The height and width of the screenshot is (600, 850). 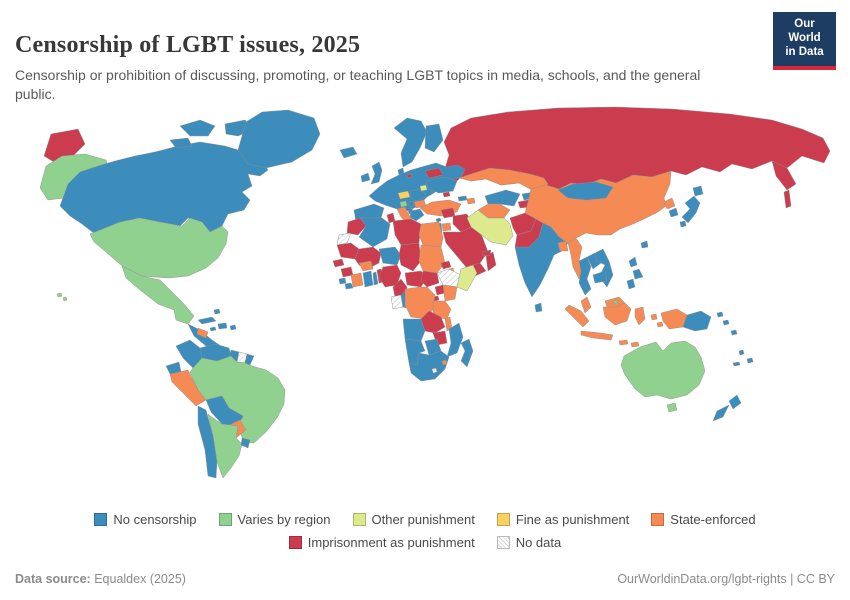 What do you see at coordinates (697, 321) in the screenshot?
I see `country-papua_new_guinea` at bounding box center [697, 321].